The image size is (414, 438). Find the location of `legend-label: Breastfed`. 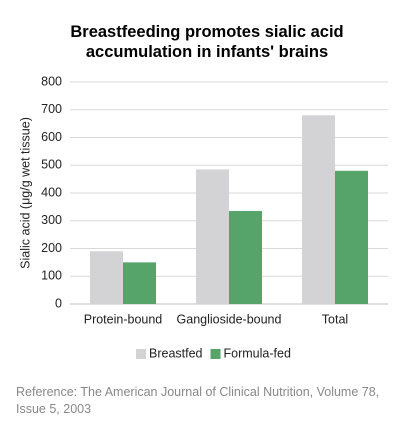

legend-label: Breastfed is located at coordinates (176, 353).